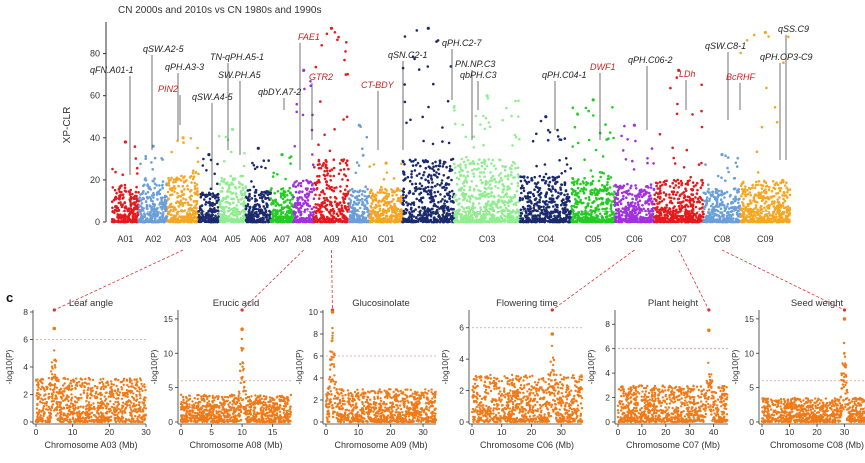 The image size is (865, 463). I want to click on chromosome-c06, so click(635, 174).